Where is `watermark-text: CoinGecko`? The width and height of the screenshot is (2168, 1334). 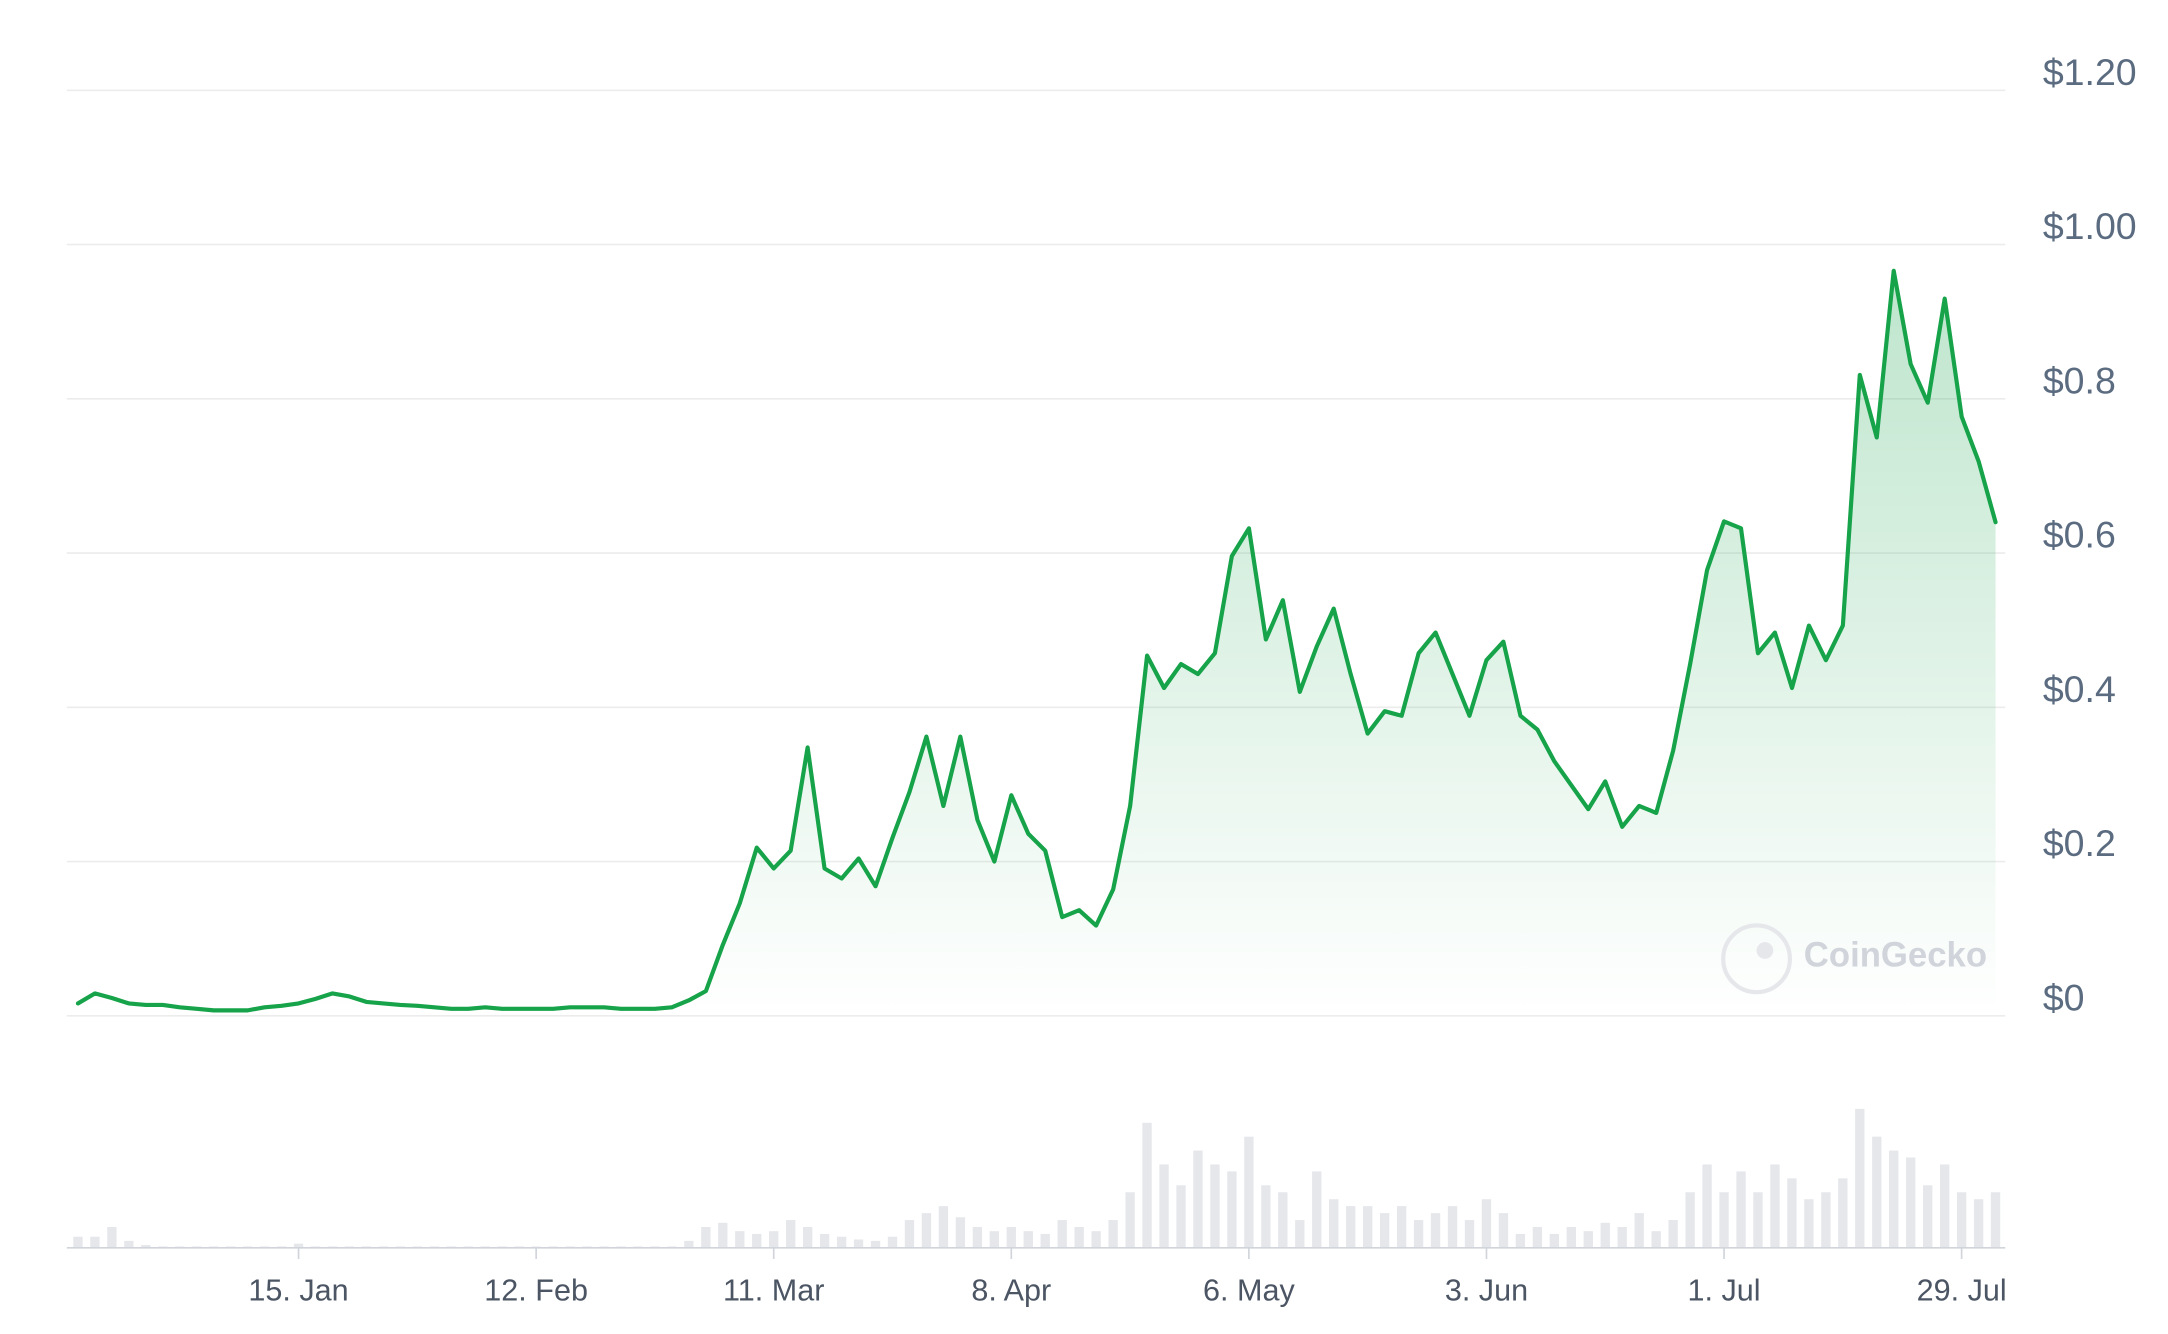 watermark-text: CoinGecko is located at coordinates (1895, 956).